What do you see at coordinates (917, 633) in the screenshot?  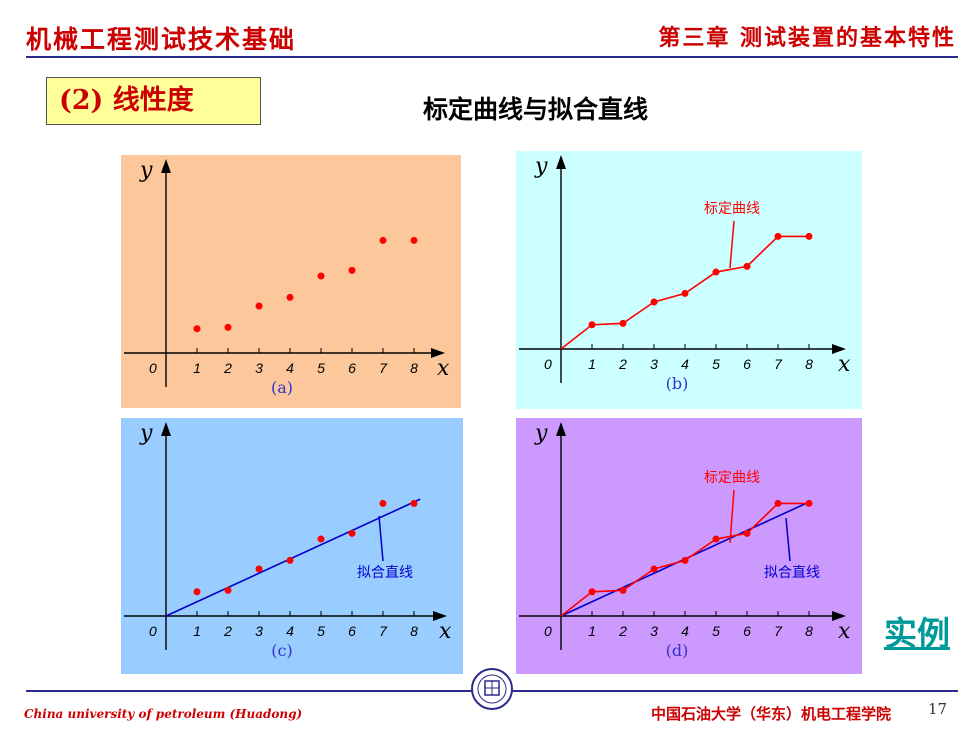 I see `example-link: 实例` at bounding box center [917, 633].